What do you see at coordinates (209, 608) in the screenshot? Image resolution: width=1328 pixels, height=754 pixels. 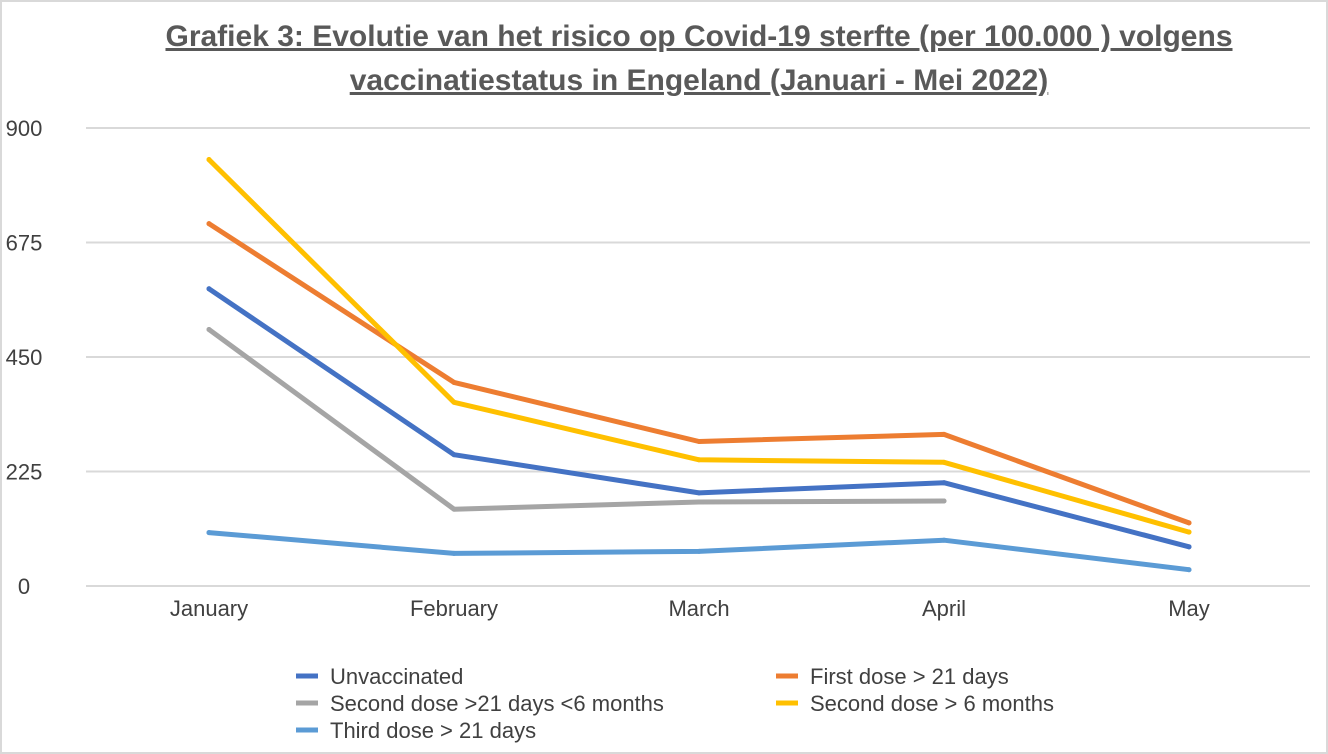 I see `x-tick-label: January` at bounding box center [209, 608].